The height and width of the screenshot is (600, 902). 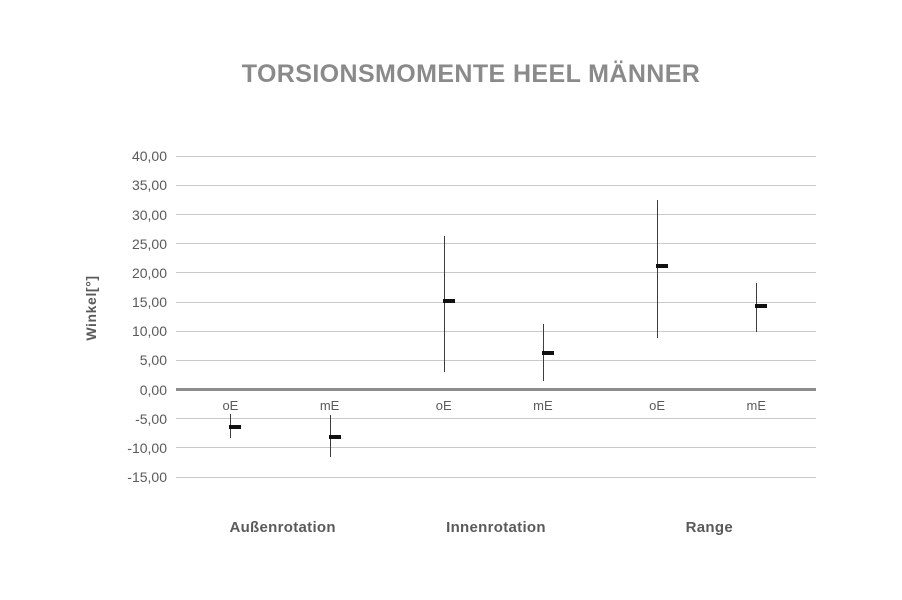 What do you see at coordinates (151, 418) in the screenshot?
I see `y-tick-label: -5,00` at bounding box center [151, 418].